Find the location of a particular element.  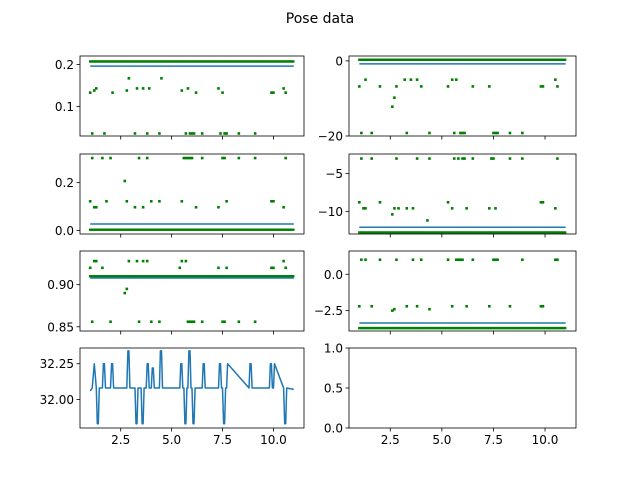

y-tick-label: 0 is located at coordinates (339, 61).